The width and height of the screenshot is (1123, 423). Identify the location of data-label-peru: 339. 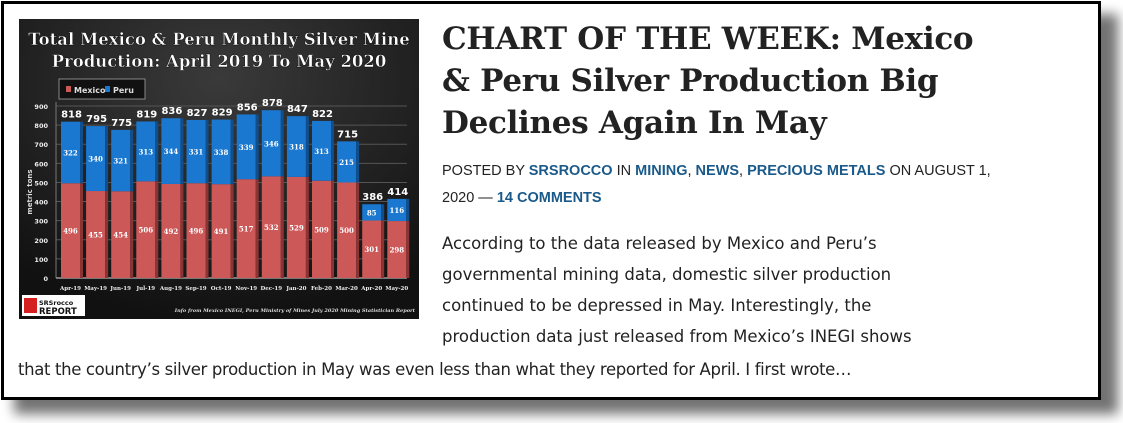
(246, 147).